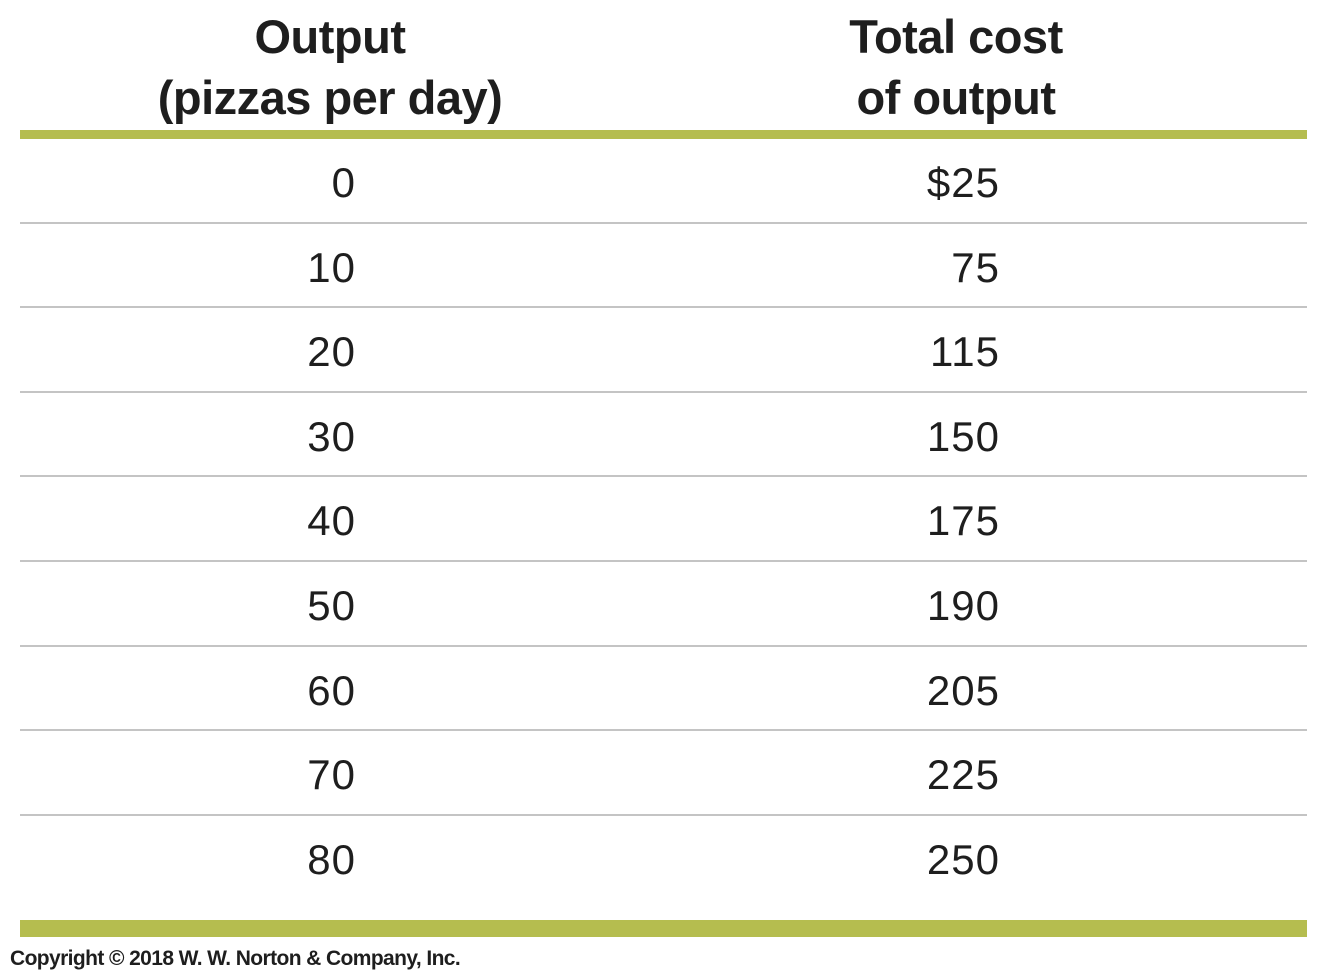 The image size is (1319, 976). What do you see at coordinates (963, 182) in the screenshot?
I see `total-cost-cell: $25` at bounding box center [963, 182].